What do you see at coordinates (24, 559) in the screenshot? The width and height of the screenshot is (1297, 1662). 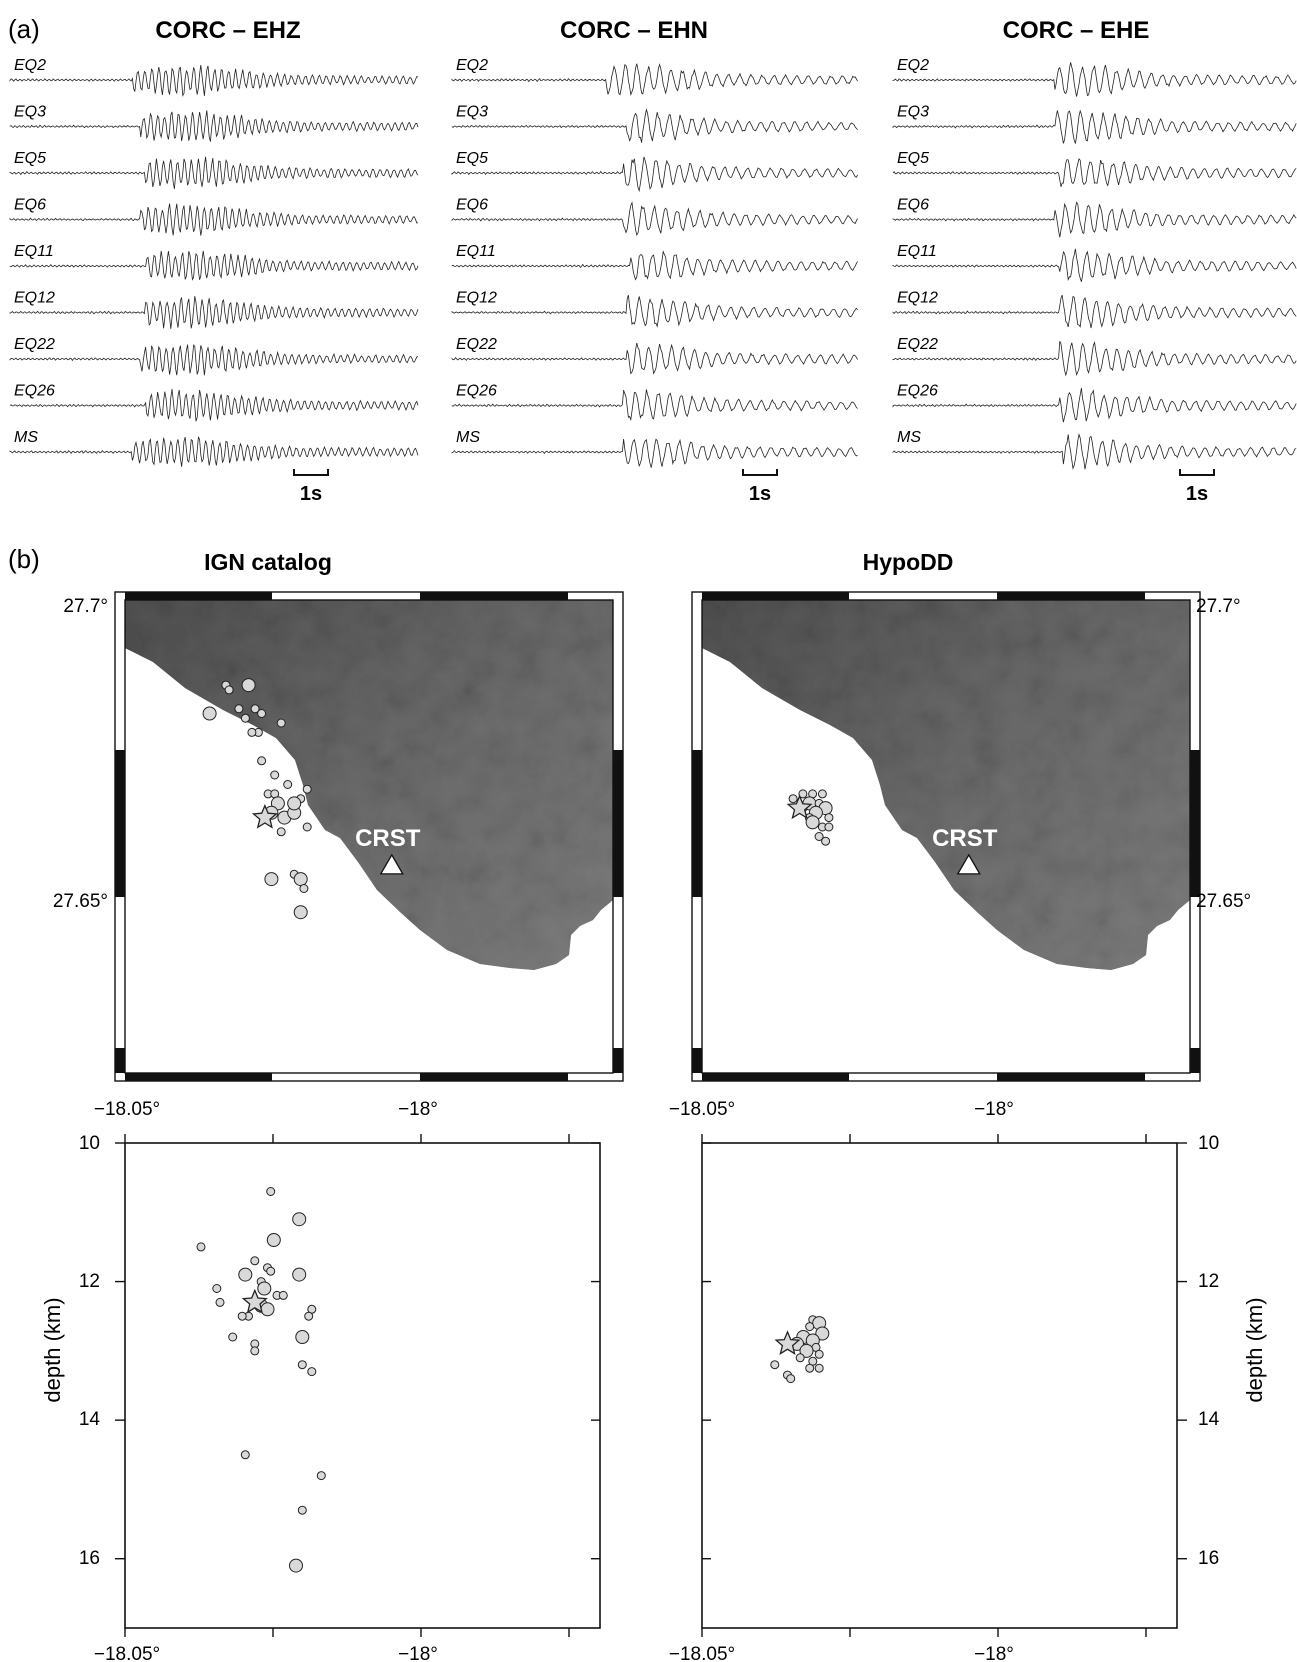 I see `panel-b-label: (b)` at bounding box center [24, 559].